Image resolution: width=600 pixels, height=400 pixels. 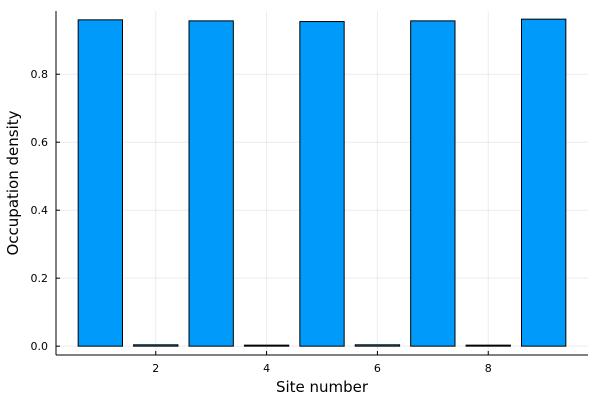 What do you see at coordinates (40, 210) in the screenshot?
I see `y-tick-label: 0.4` at bounding box center [40, 210].